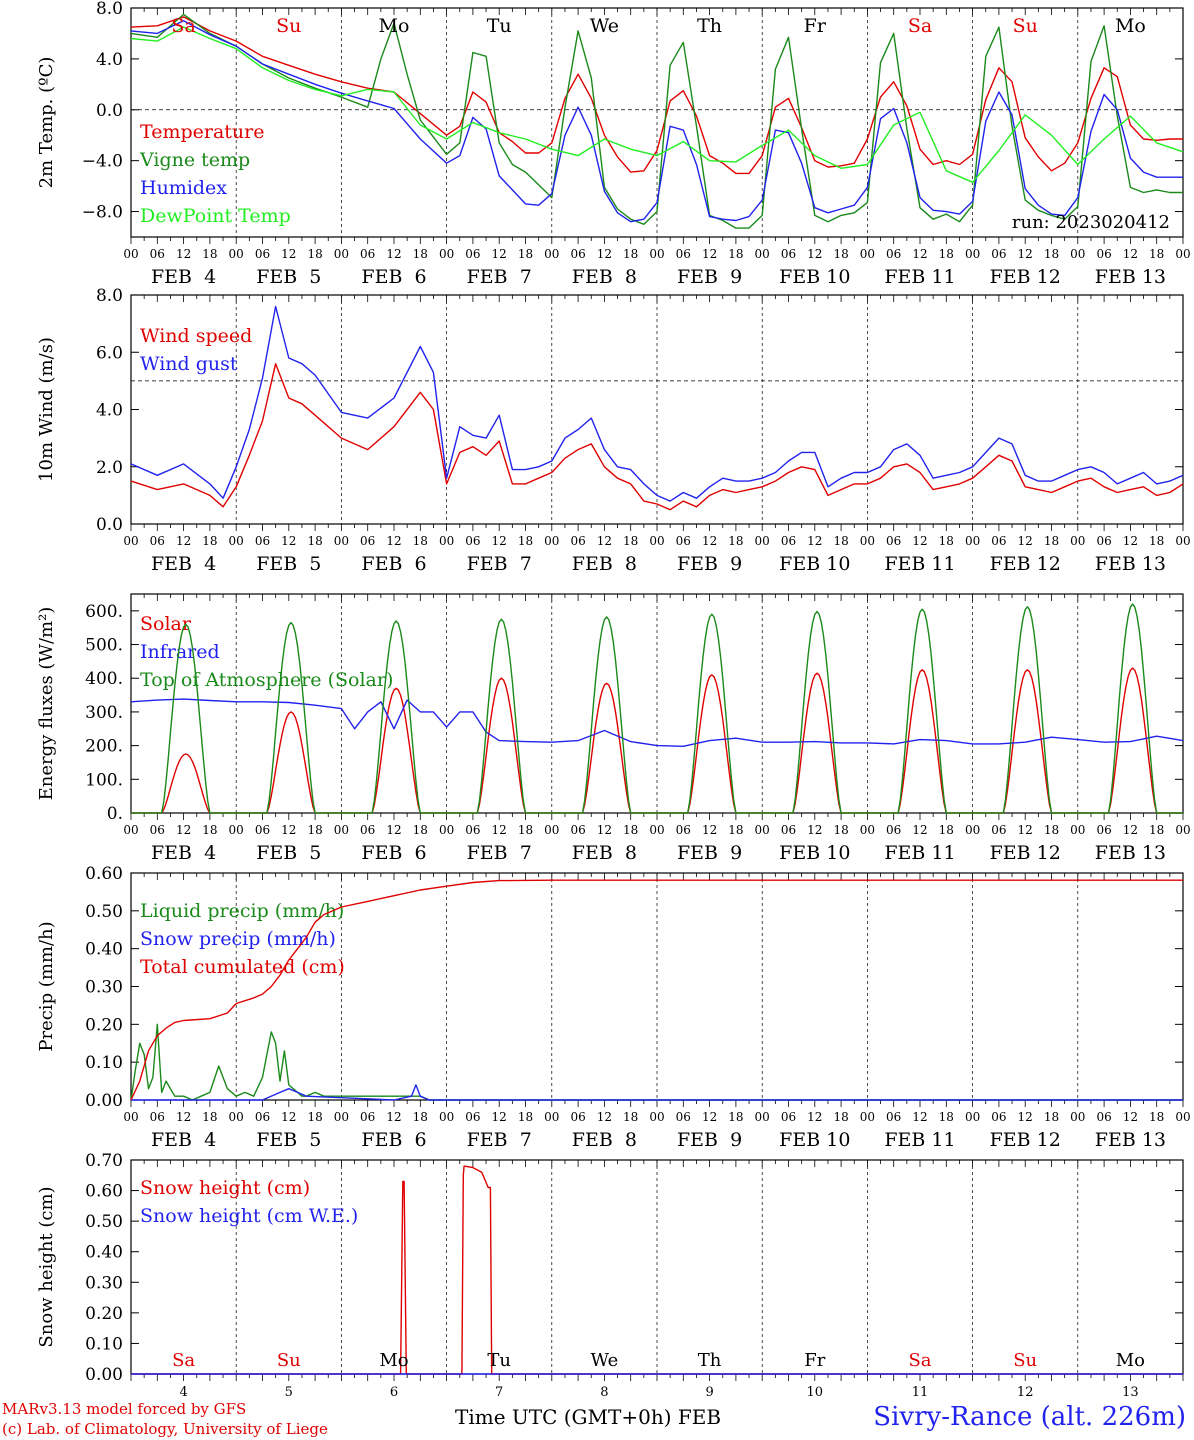 The image size is (1194, 1440). What do you see at coordinates (657, 1092) in the screenshot?
I see `series-line-snow-precip-mm-h-` at bounding box center [657, 1092].